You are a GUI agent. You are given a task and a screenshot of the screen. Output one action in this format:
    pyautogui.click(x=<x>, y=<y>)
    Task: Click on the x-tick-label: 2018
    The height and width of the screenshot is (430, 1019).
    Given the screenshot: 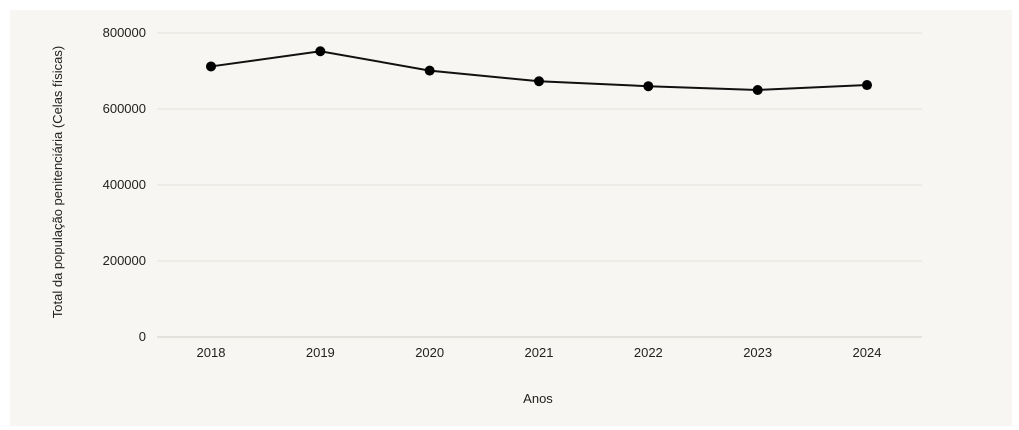 What is the action you would take?
    pyautogui.click(x=211, y=352)
    